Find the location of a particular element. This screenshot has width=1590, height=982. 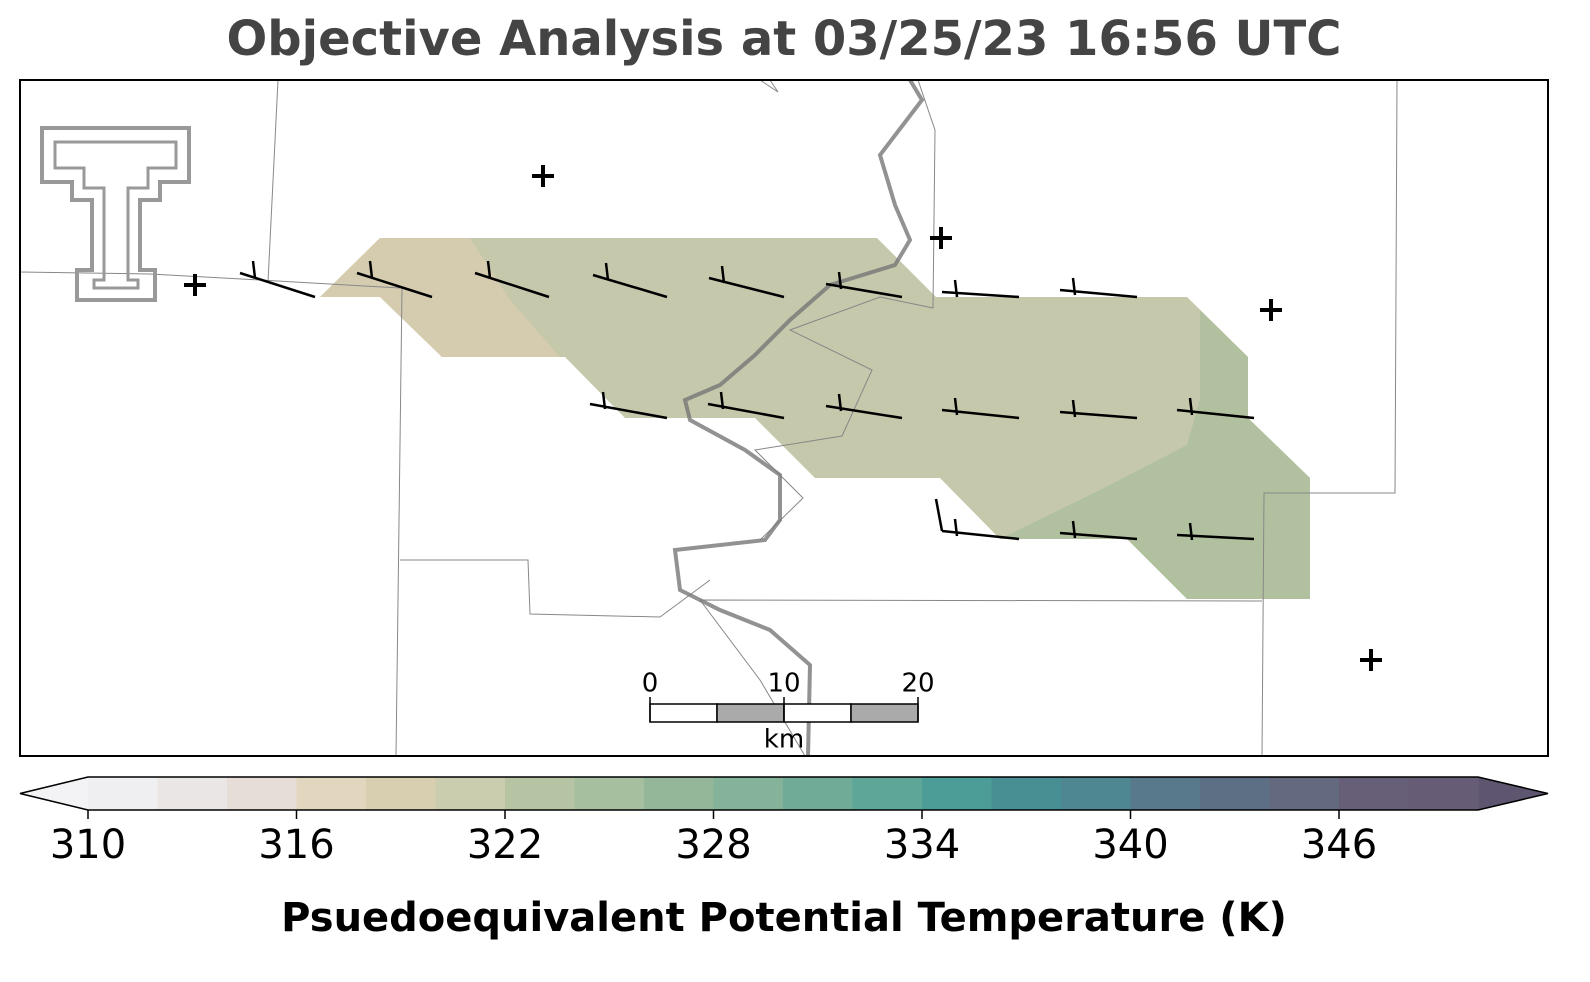

scale-bar: 0 10 20 km is located at coordinates (788, 712).